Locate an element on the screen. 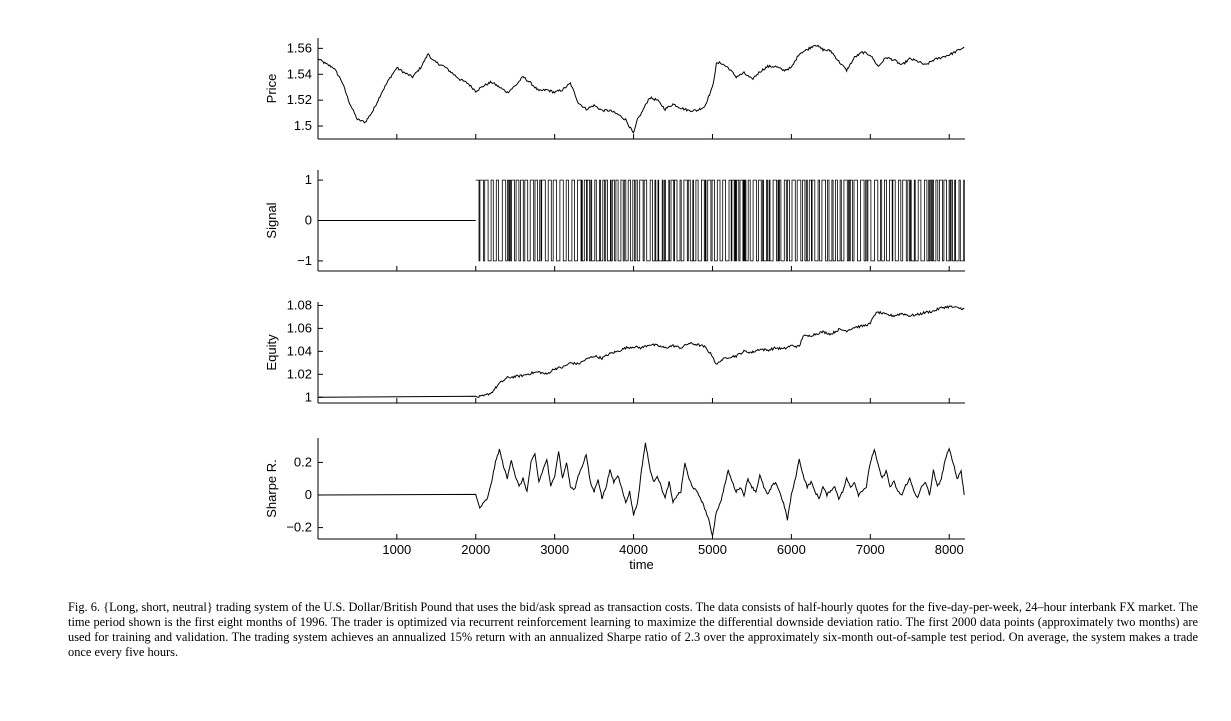  y-tick-label: 1.5 is located at coordinates (303, 125).